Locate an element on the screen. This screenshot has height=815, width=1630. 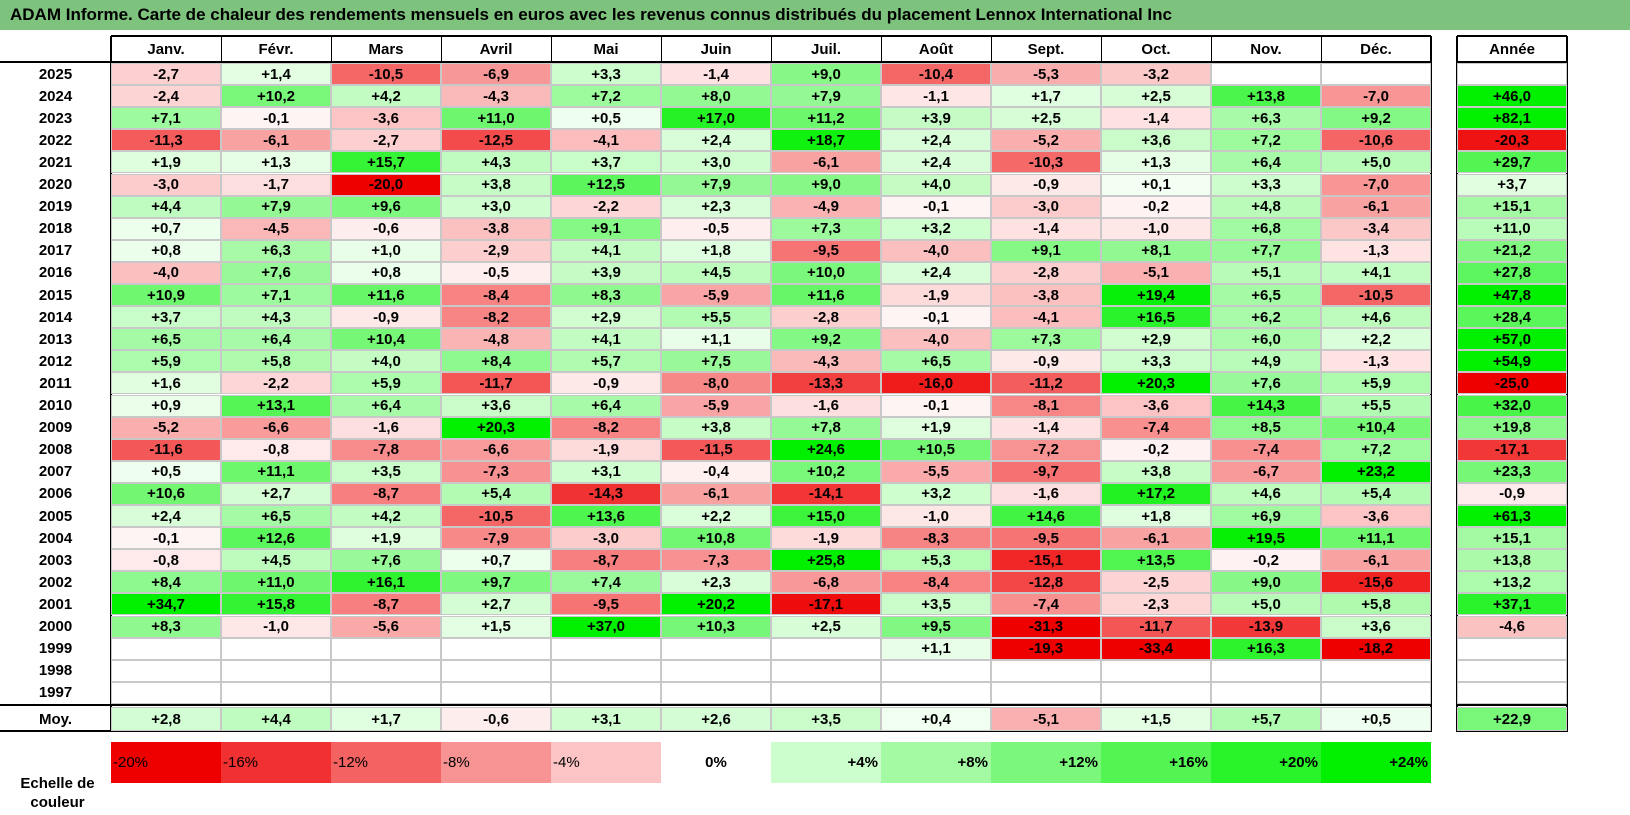
heatmap-cell: -1,7 is located at coordinates (276, 184).